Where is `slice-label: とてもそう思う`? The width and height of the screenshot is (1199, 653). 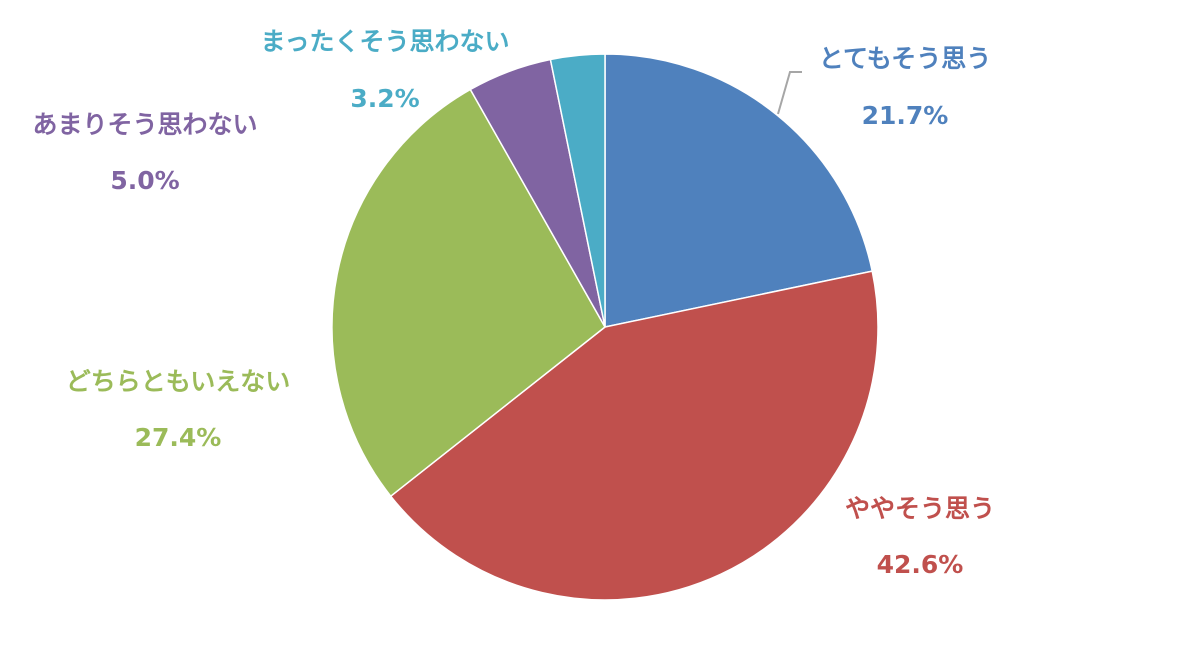
slice-label: とてもそう思う is located at coordinates (905, 58).